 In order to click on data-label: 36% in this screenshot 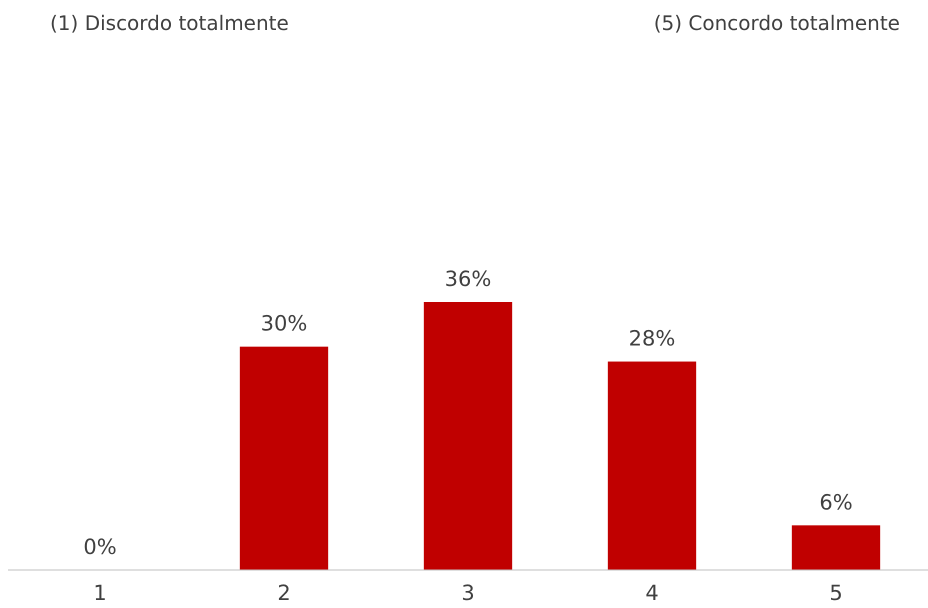, I will do `click(468, 279)`.